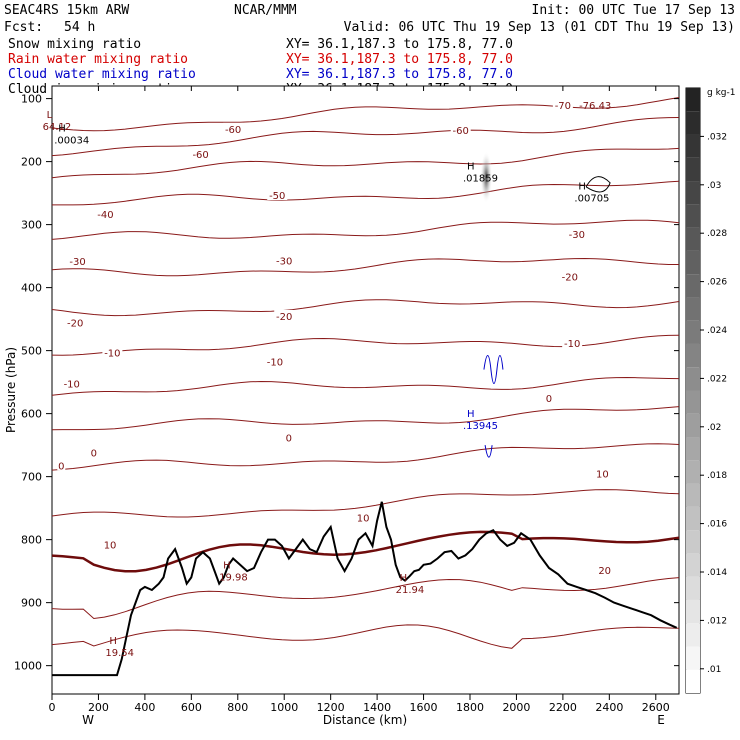  Describe the element at coordinates (721, 93) in the screenshot. I see `colorbar-unit: g kg-1` at that location.